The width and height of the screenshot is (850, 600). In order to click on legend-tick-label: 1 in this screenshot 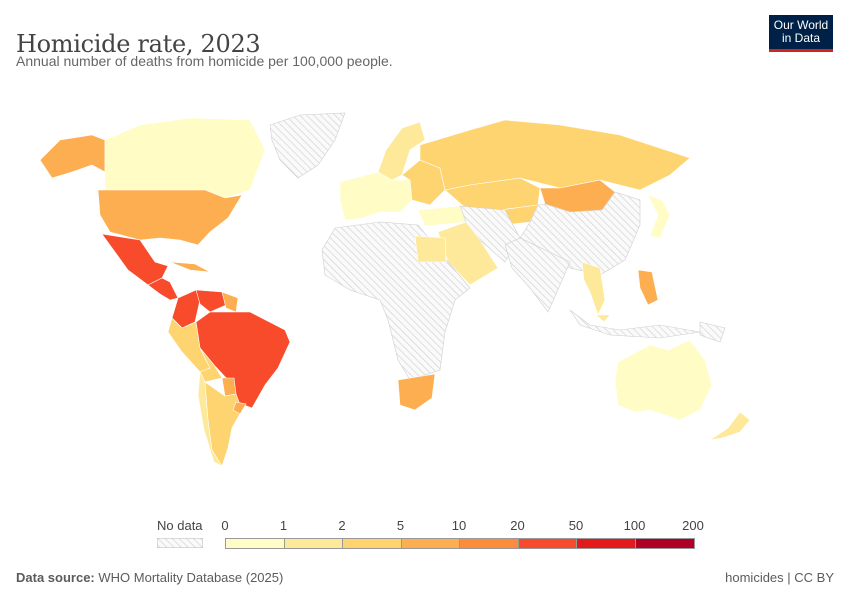, I will do `click(283, 525)`.